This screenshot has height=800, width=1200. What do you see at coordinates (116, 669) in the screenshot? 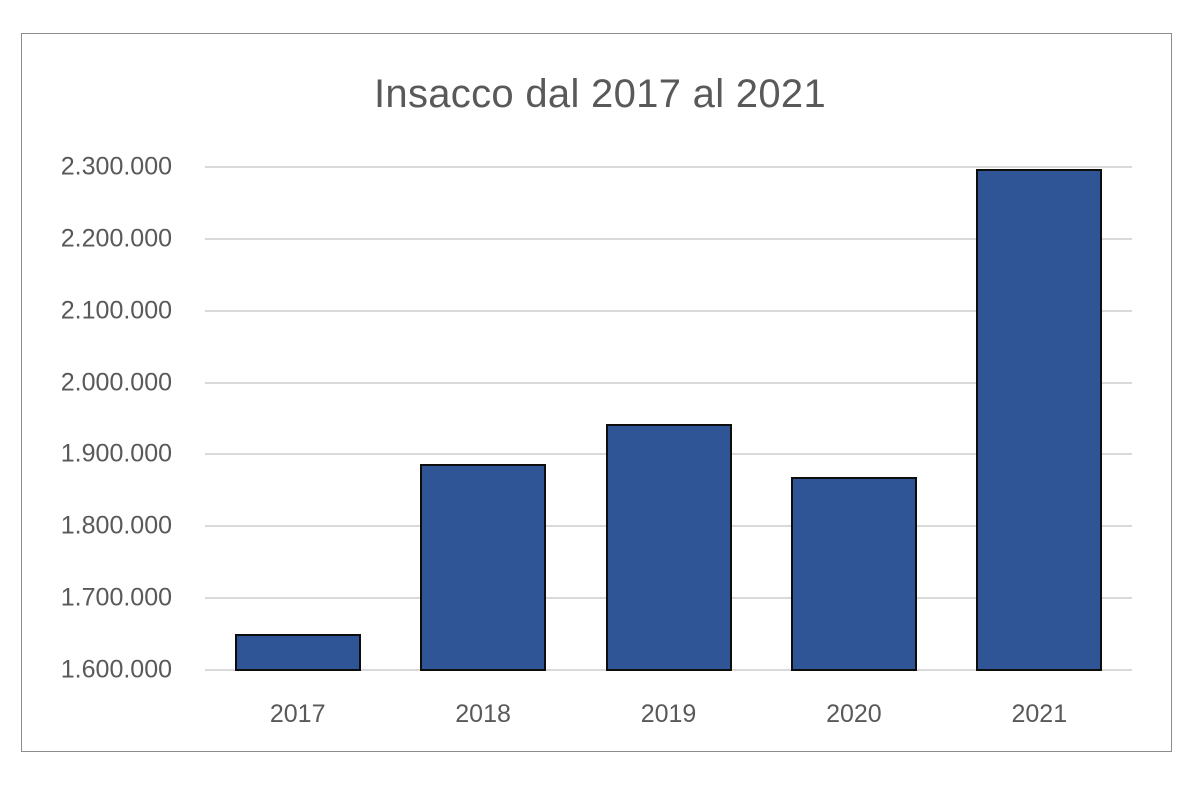
I see `y-axis-tick-label: 1.600.000` at bounding box center [116, 669].